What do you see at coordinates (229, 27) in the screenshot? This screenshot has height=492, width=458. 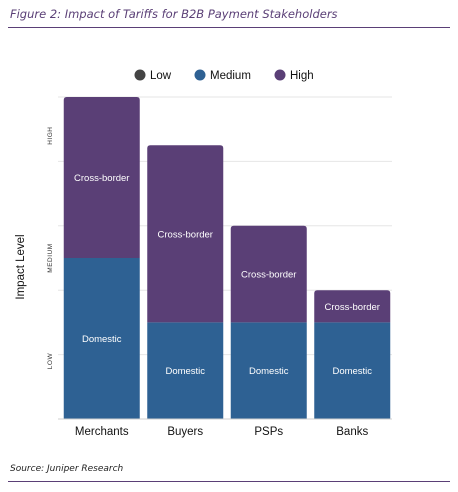 I see `title-divider` at bounding box center [229, 27].